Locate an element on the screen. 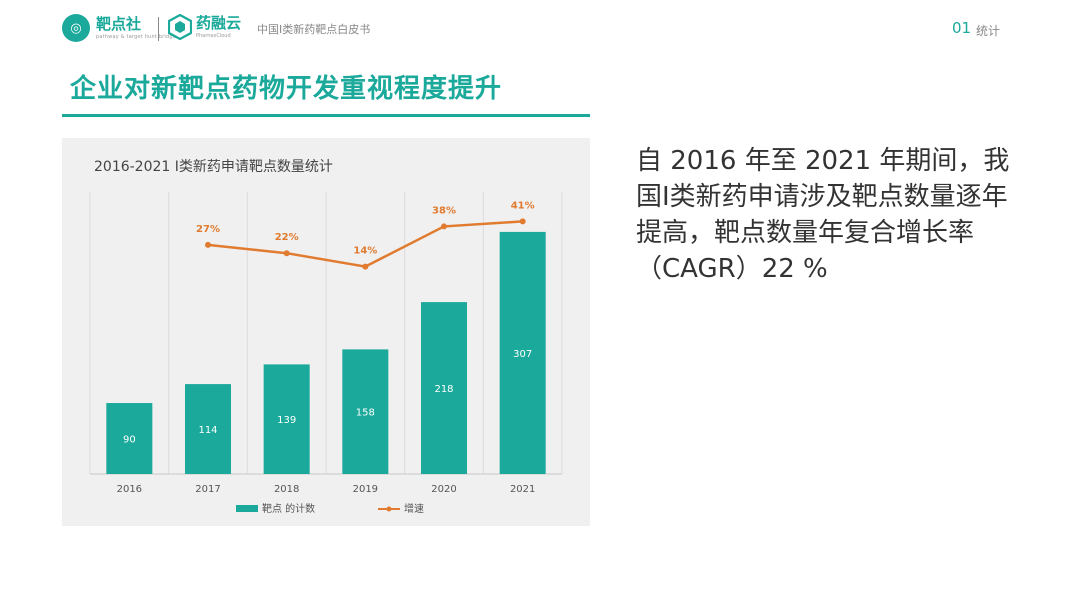 The height and width of the screenshot is (608, 1080). bar-value-label: 218 is located at coordinates (443, 389).